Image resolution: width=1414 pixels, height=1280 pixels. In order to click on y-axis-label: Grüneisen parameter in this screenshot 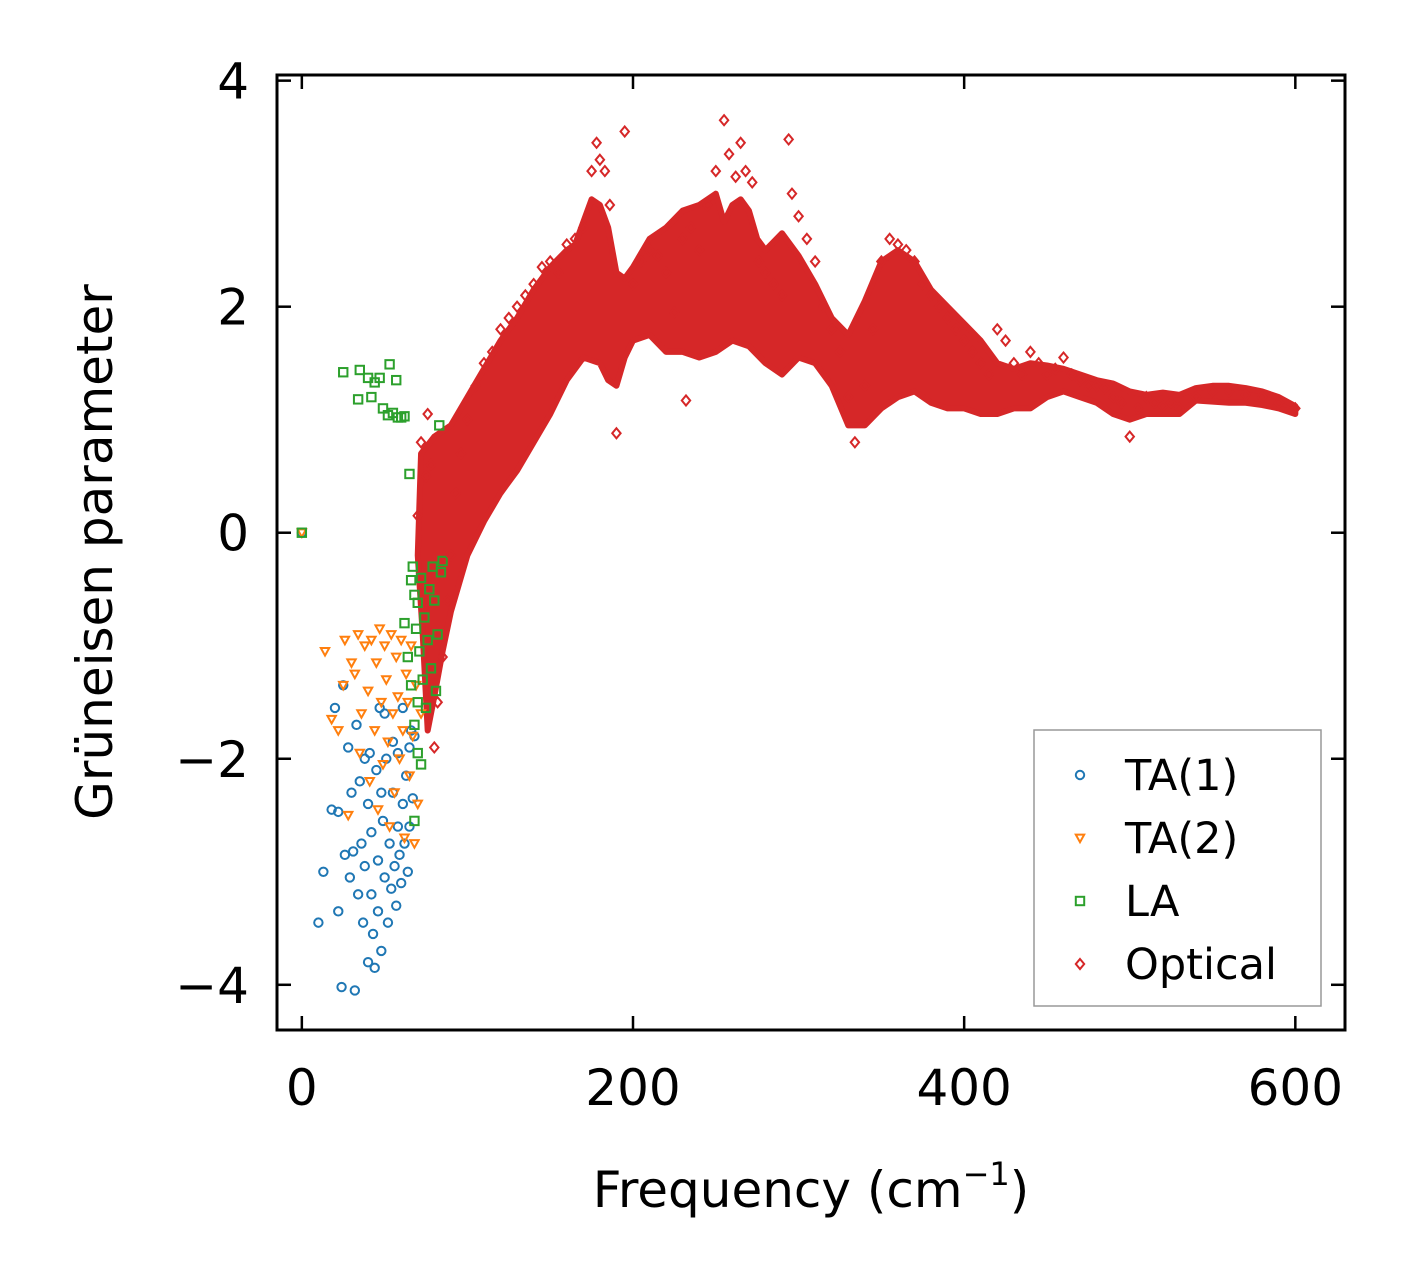, I will do `click(95, 552)`.